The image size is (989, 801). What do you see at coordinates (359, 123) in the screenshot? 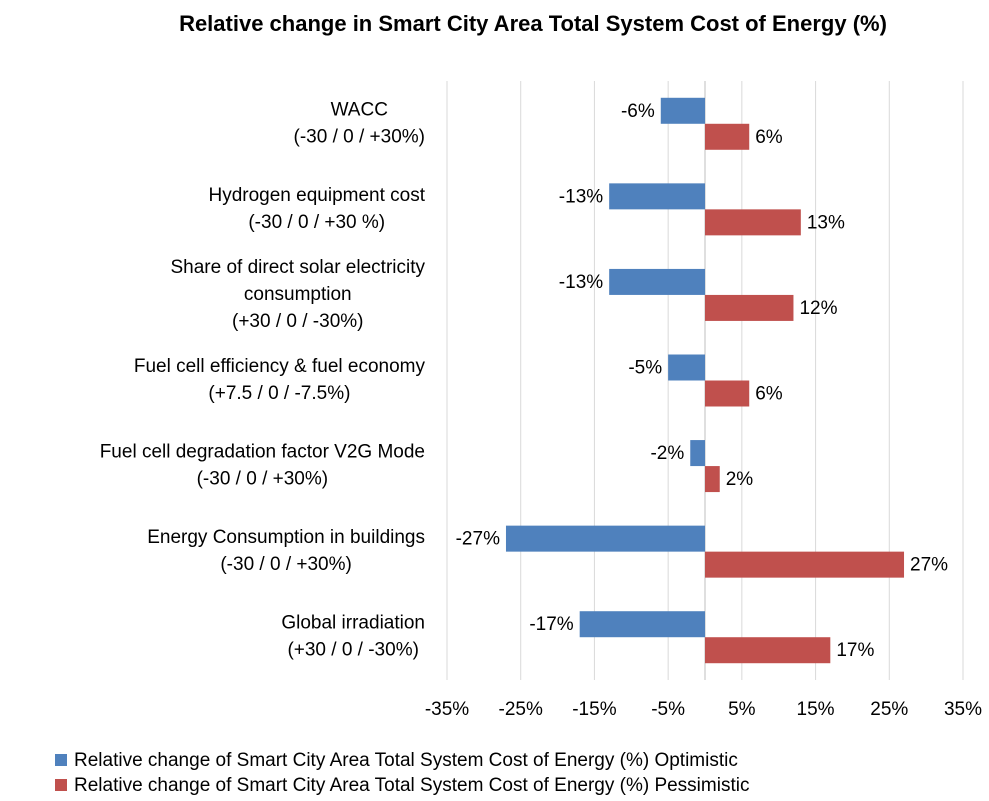
I see `category-label: WACC (-30 / 0 / +30%)` at bounding box center [359, 123].